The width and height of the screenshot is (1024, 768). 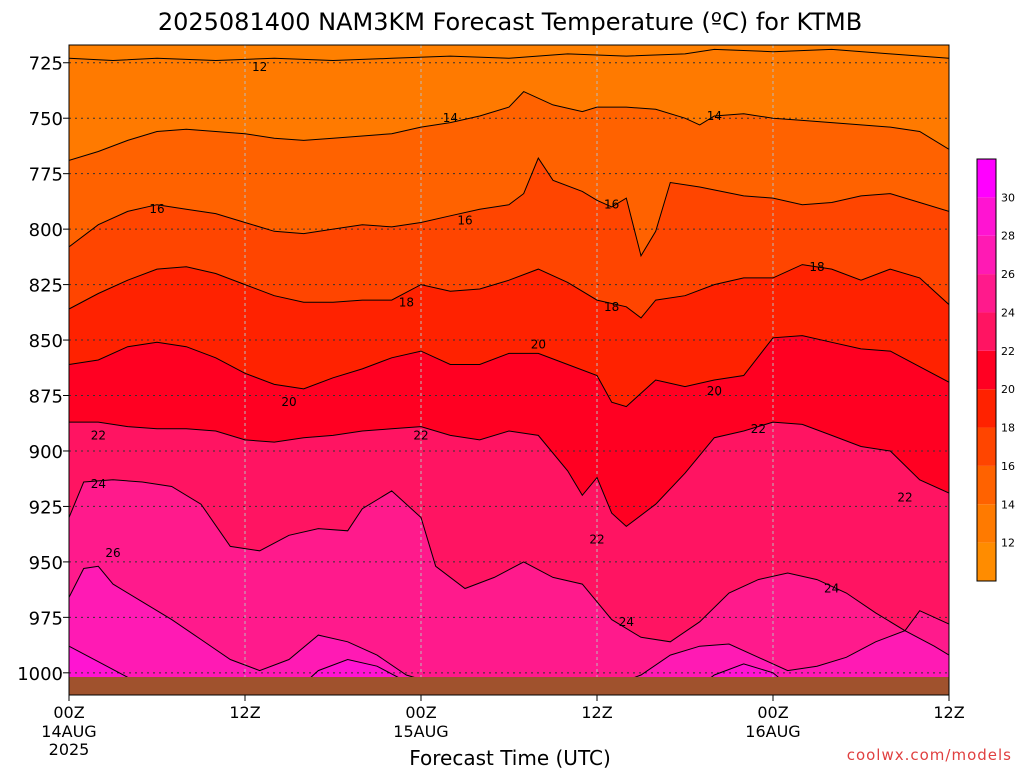 I want to click on x-date-label: 16AUG, so click(x=772, y=731).